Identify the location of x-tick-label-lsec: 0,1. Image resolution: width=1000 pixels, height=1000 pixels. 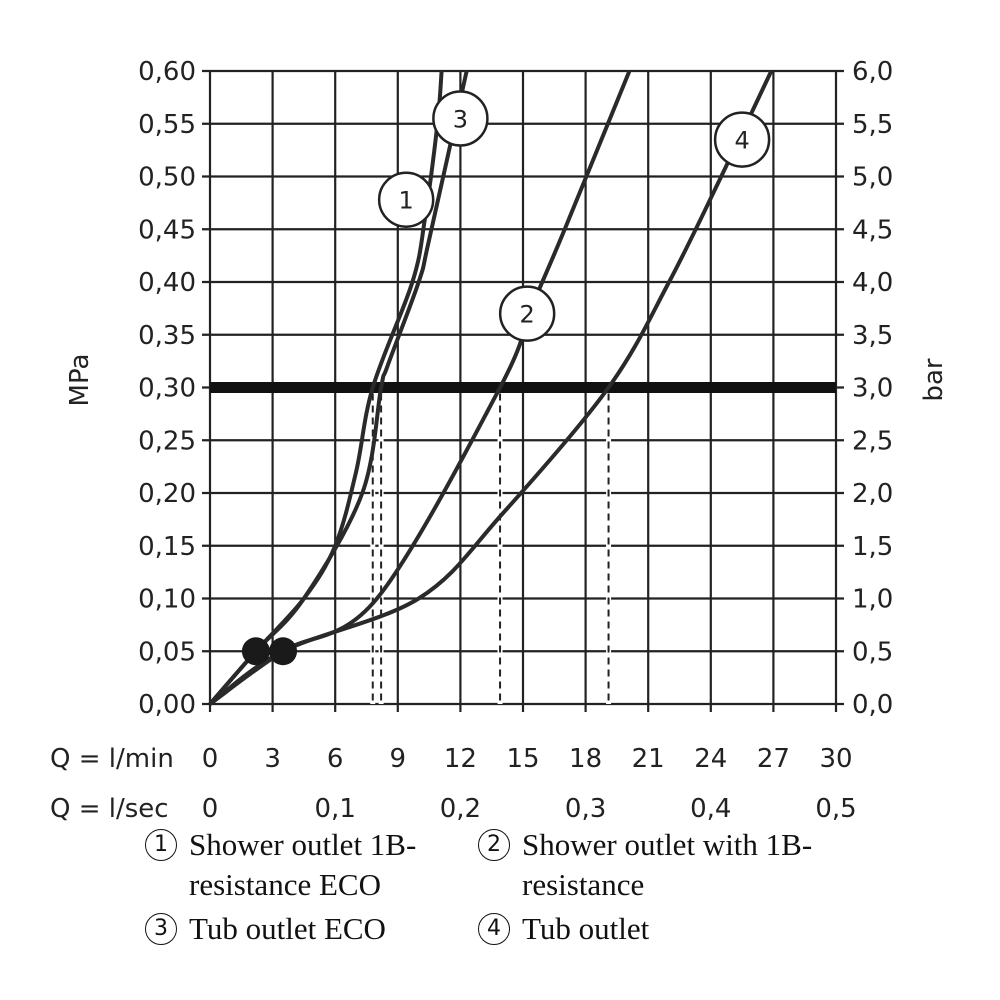
(335, 809).